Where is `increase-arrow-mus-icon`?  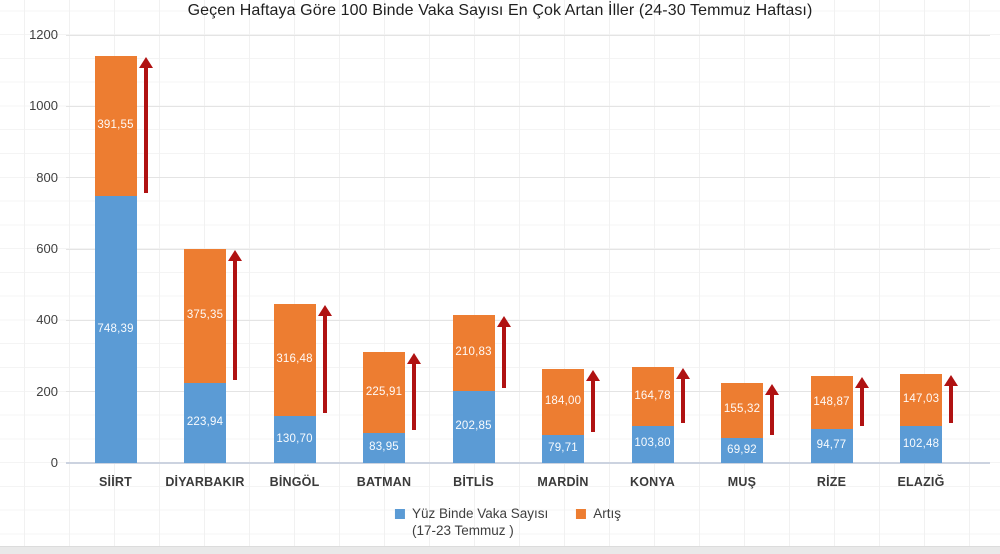 increase-arrow-mus-icon is located at coordinates (772, 409).